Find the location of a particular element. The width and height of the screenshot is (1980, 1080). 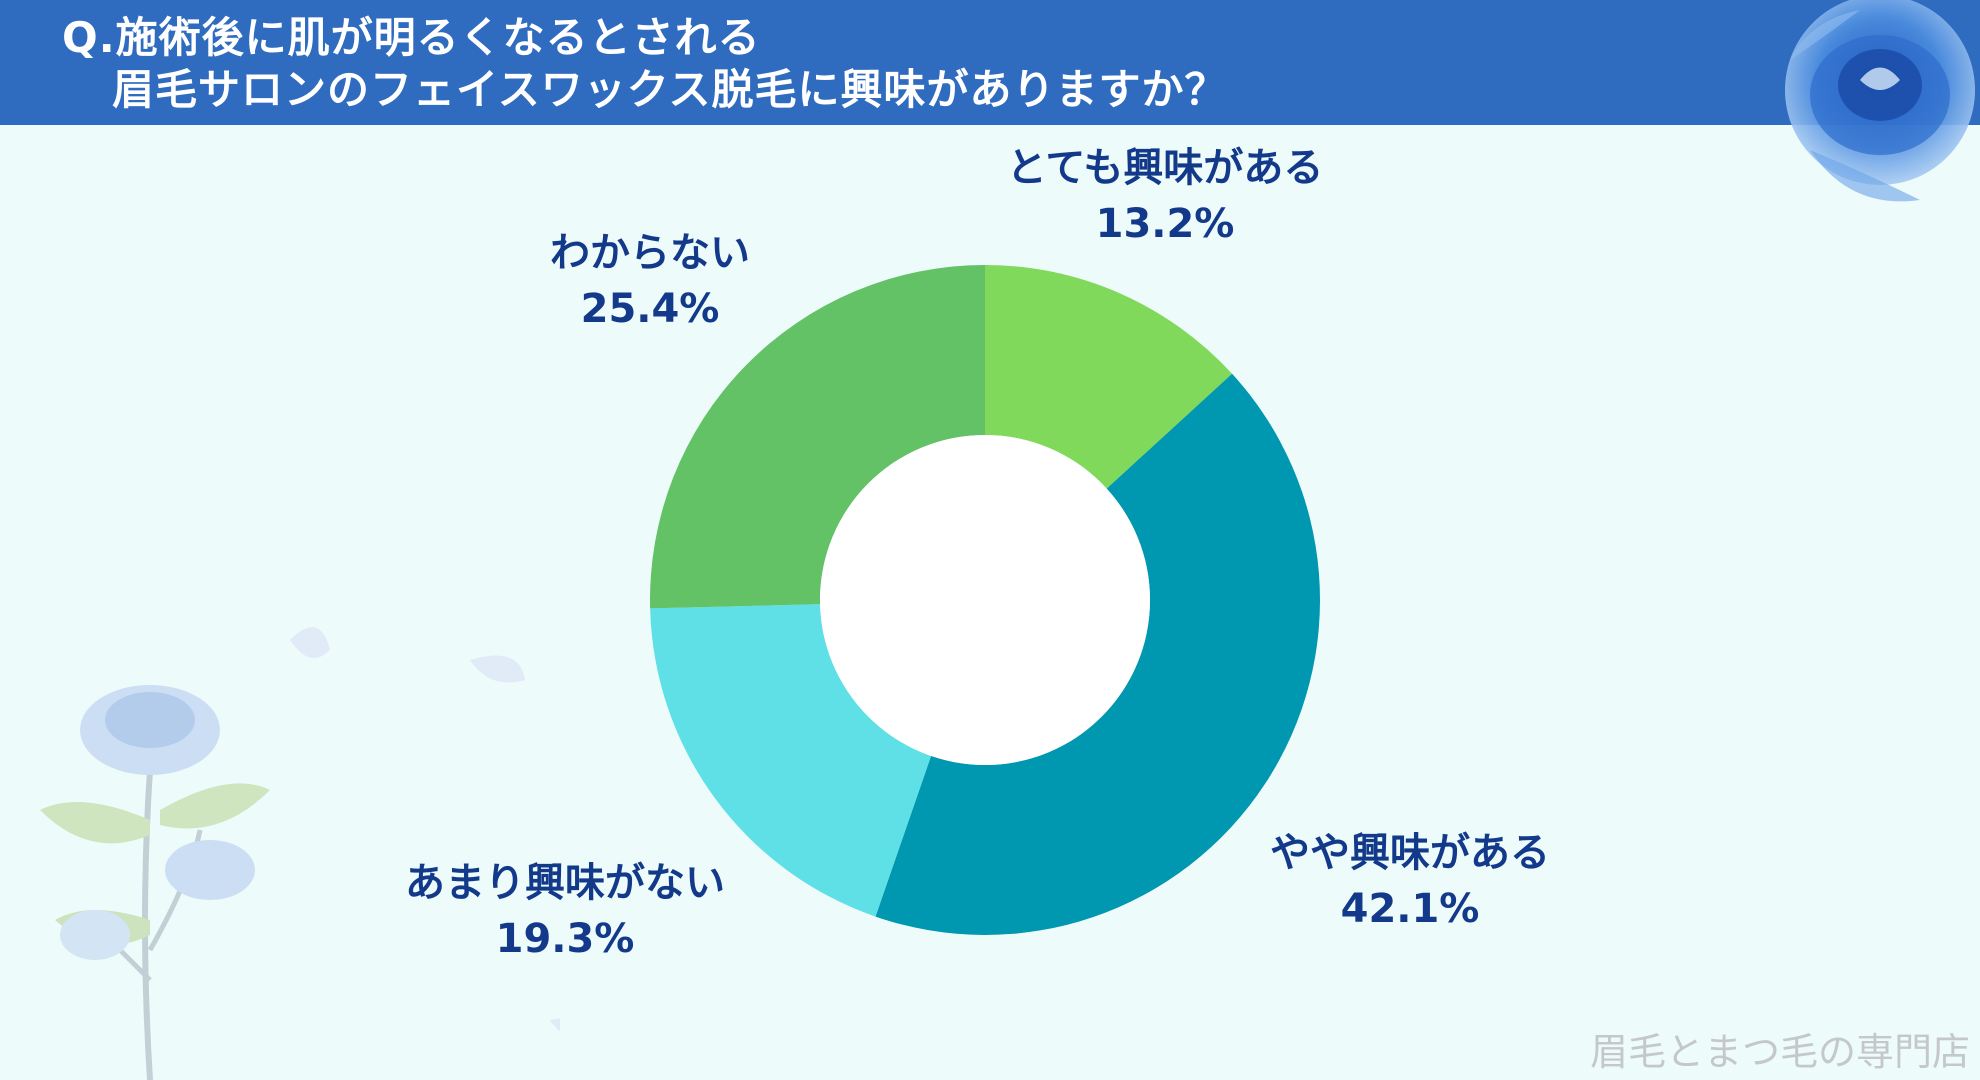

label-very-interested: とても興味がある 13.2% is located at coordinates (1165, 196).